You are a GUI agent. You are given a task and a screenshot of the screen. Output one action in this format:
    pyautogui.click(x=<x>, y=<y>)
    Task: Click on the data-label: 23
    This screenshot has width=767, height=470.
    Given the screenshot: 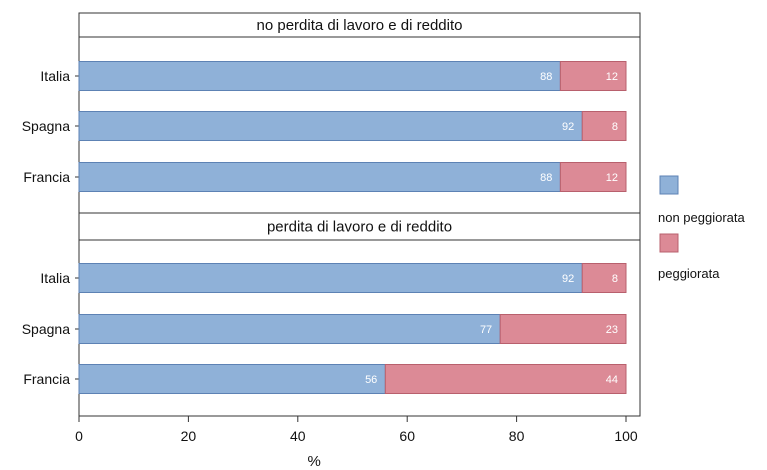 What is the action you would take?
    pyautogui.click(x=612, y=330)
    